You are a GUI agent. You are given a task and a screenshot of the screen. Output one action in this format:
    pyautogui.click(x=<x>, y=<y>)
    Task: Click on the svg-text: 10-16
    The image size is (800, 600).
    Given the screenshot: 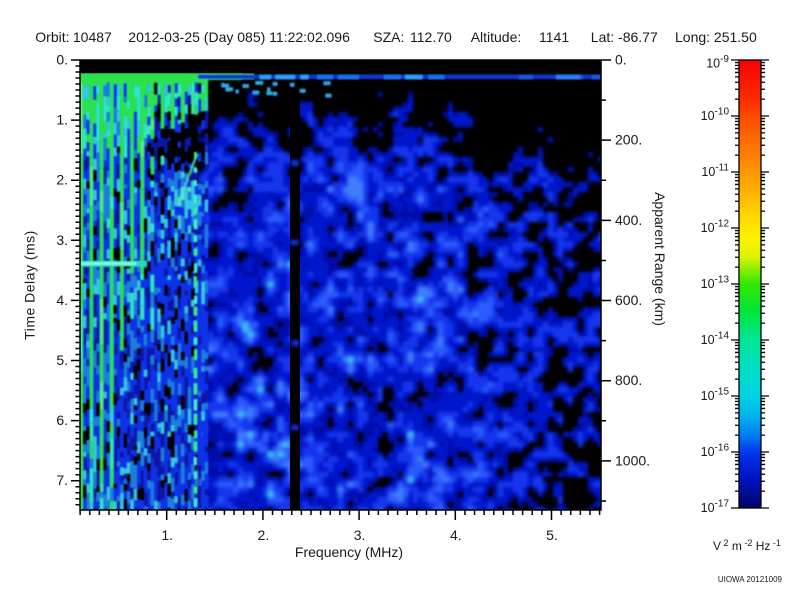 What is the action you would take?
    pyautogui.click(x=715, y=451)
    